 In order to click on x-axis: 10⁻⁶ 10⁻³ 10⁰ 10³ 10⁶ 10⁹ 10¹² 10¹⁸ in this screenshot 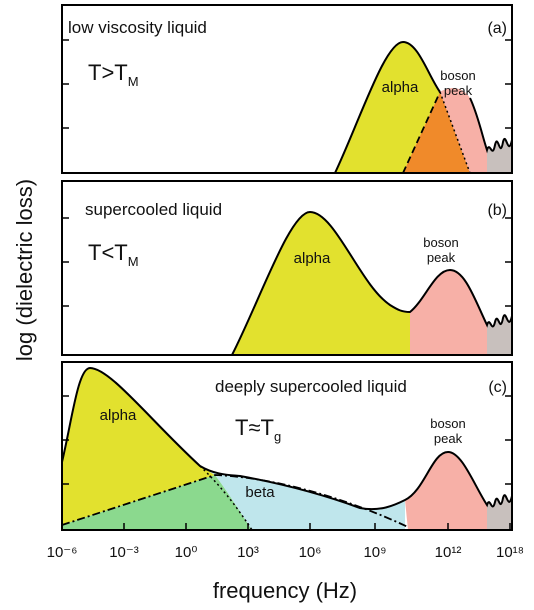, I will do `click(285, 542)`.